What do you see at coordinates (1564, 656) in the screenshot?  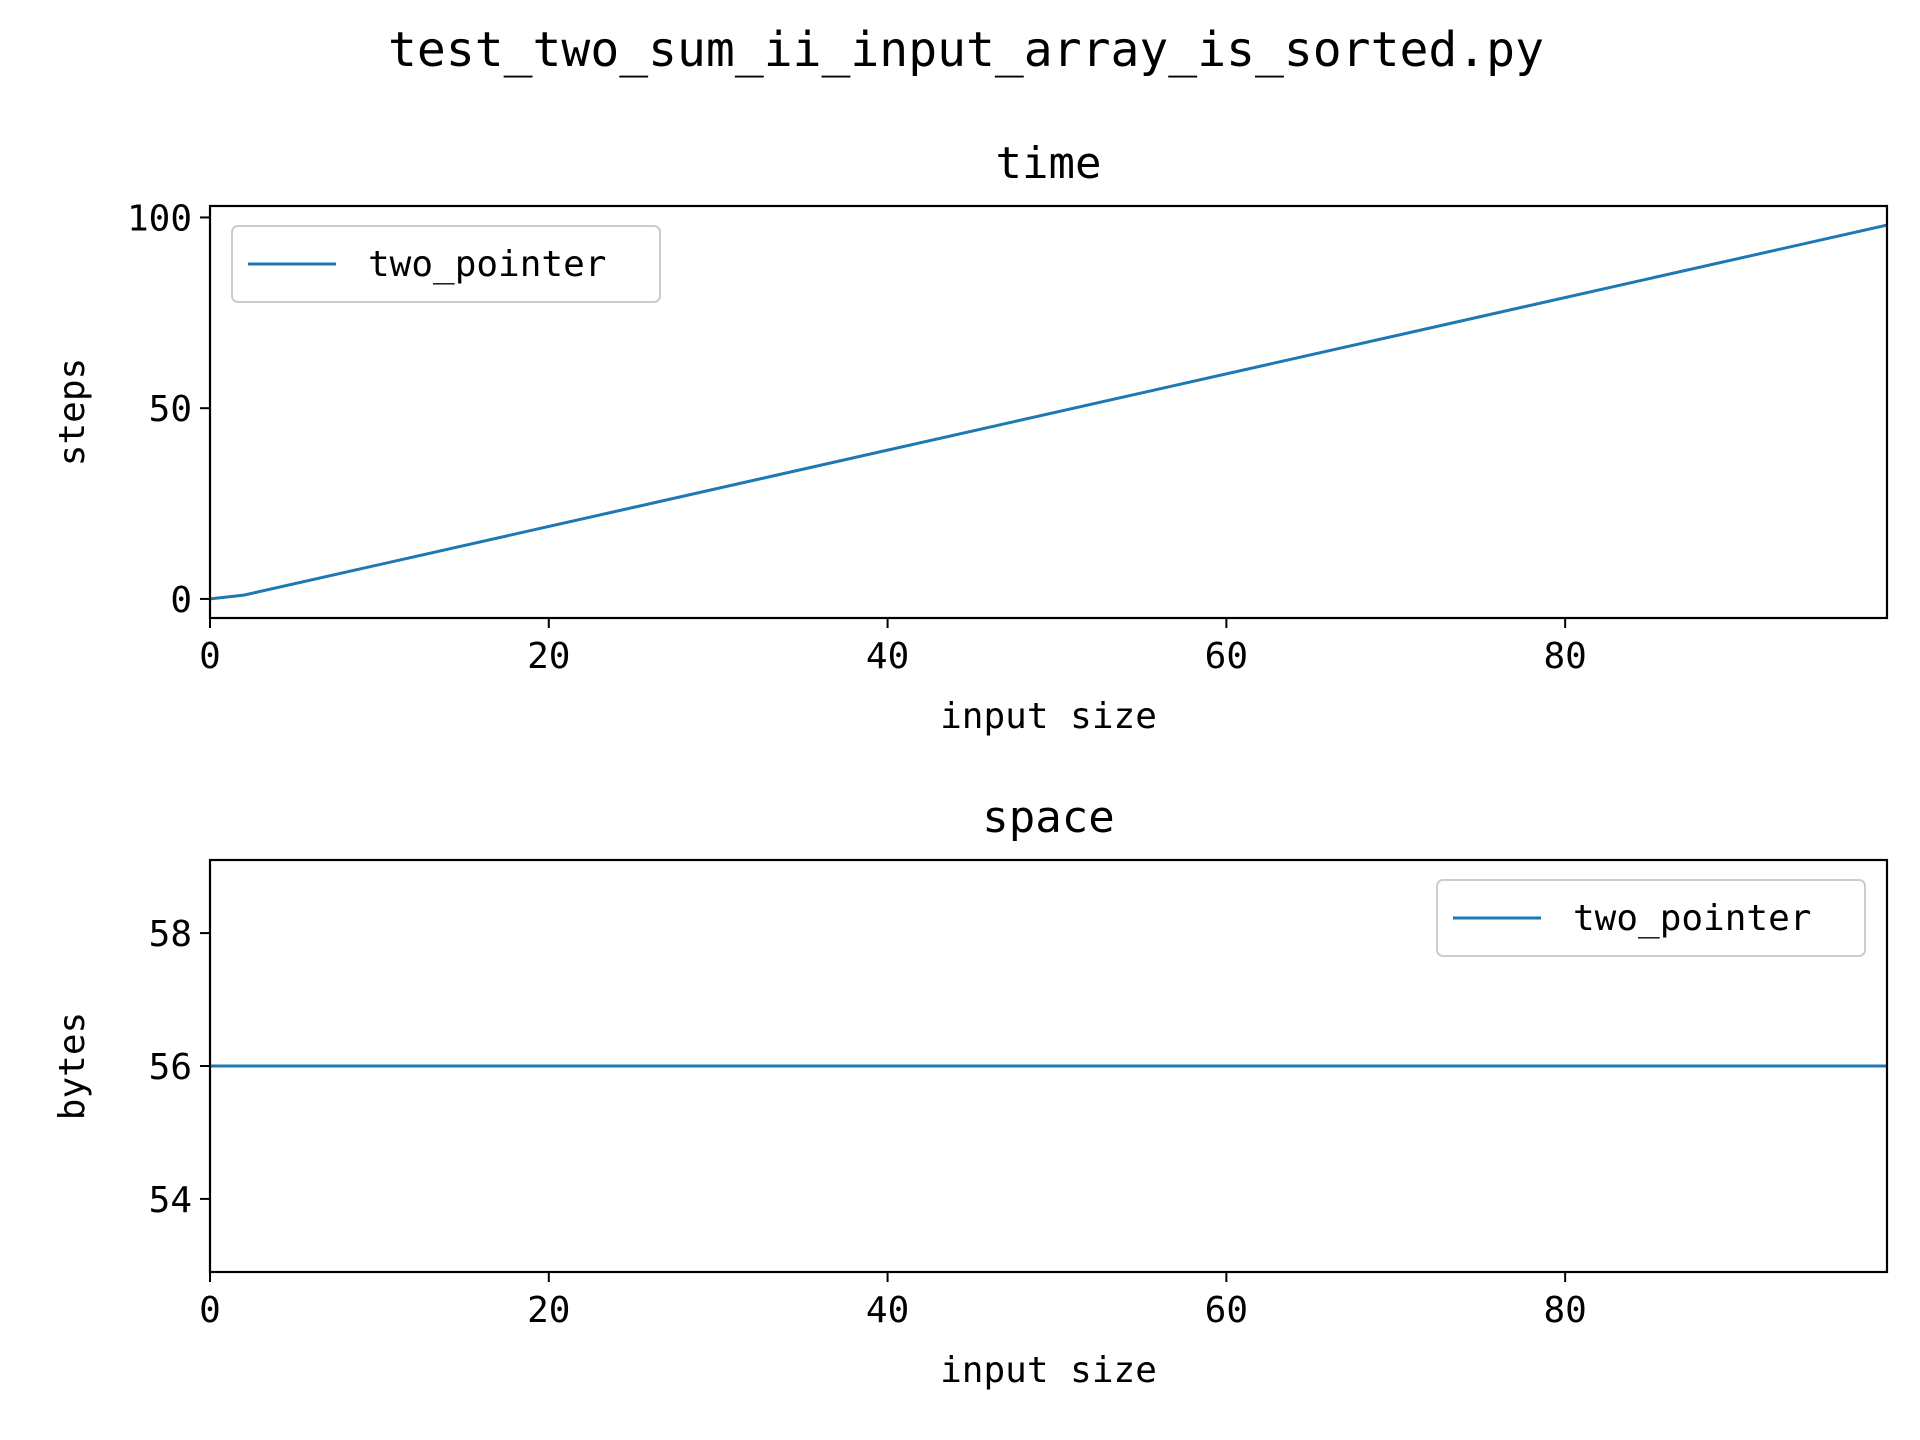 I see `time-x-tick-label: 80` at bounding box center [1564, 656].